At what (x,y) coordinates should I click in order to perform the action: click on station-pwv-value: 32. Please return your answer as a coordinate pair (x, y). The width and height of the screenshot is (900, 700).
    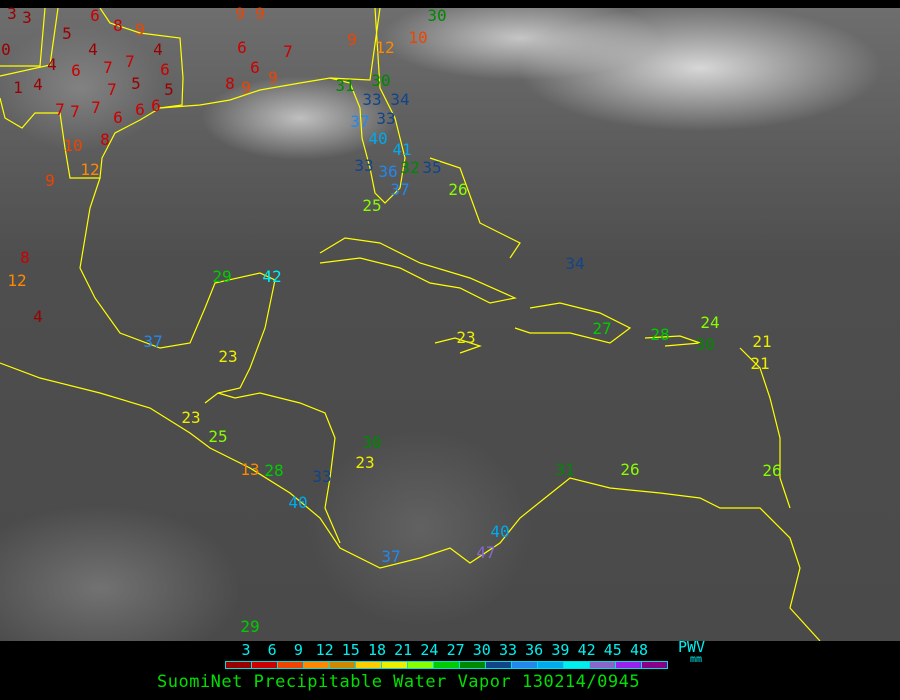
    Looking at the image, I should click on (410, 167).